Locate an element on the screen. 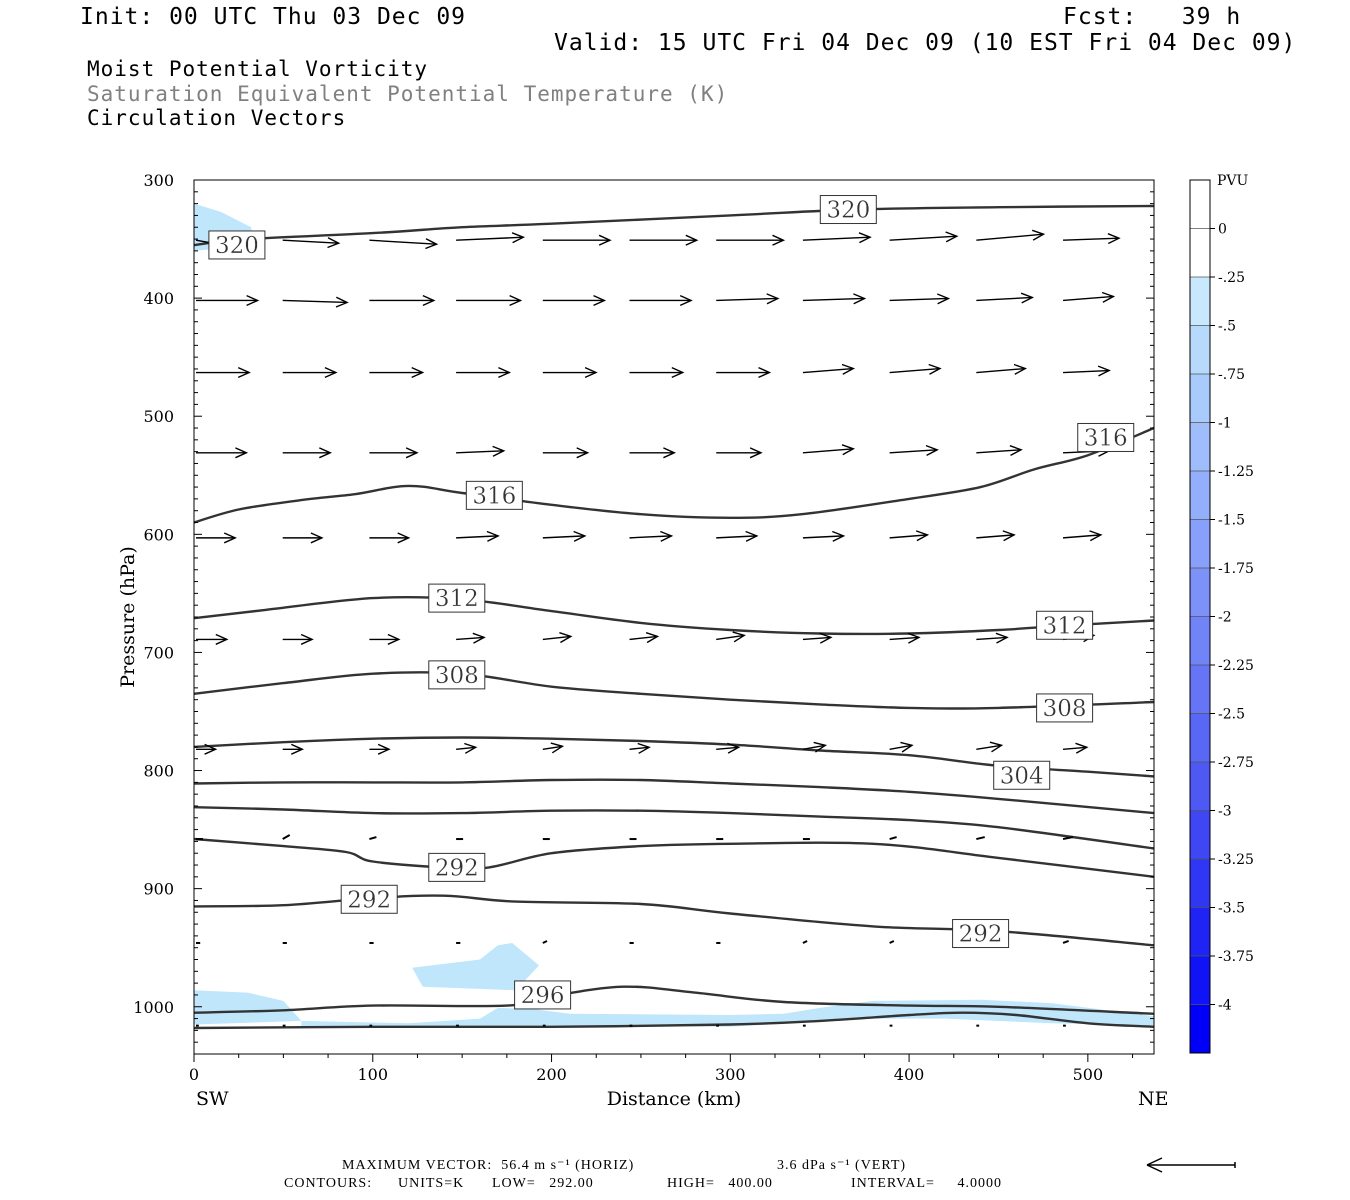 Image resolution: width=1350 pixels, height=1200 pixels. colorbar-label: -3.75 is located at coordinates (1236, 957).